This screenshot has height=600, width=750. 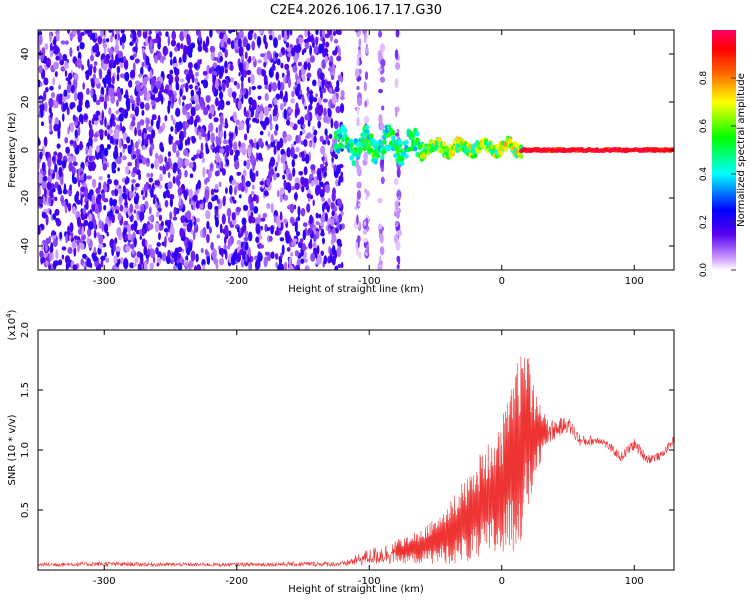 What do you see at coordinates (9, 315) in the screenshot?
I see `snr-multiplier-exp: 4` at bounding box center [9, 315].